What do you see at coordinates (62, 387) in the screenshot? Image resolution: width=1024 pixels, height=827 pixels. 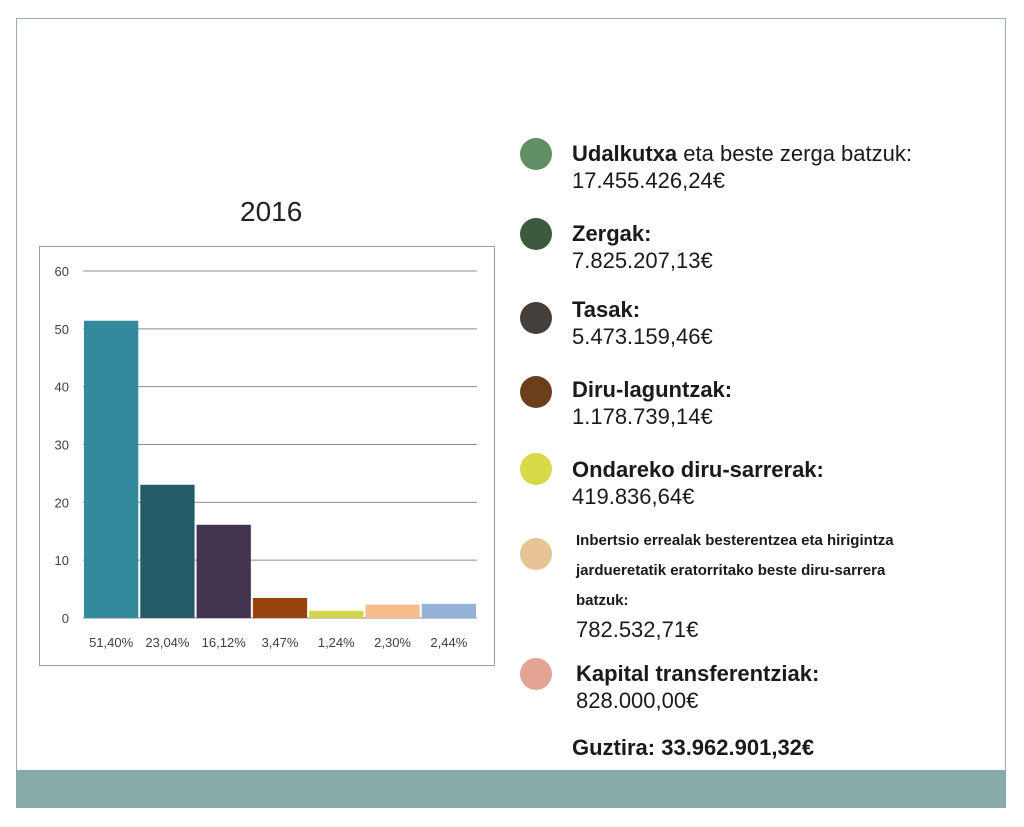 I see `y-tick-label: 40` at bounding box center [62, 387].